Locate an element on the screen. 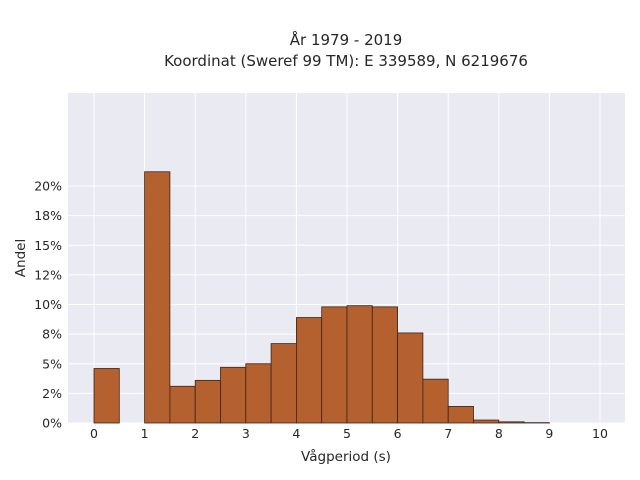 This screenshot has height=480, width=640. y-tick-label: 18% is located at coordinates (48, 215).